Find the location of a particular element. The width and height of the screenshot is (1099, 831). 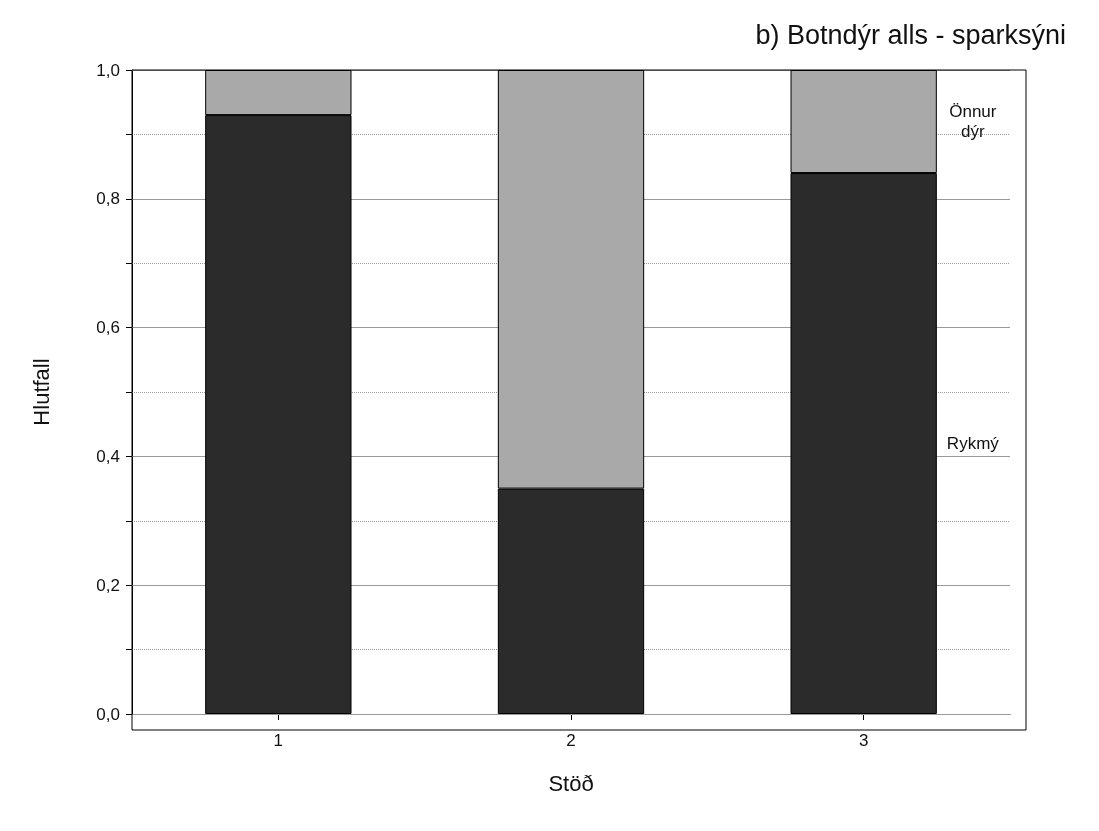

y-tick-label: 1,0 is located at coordinates (108, 70).